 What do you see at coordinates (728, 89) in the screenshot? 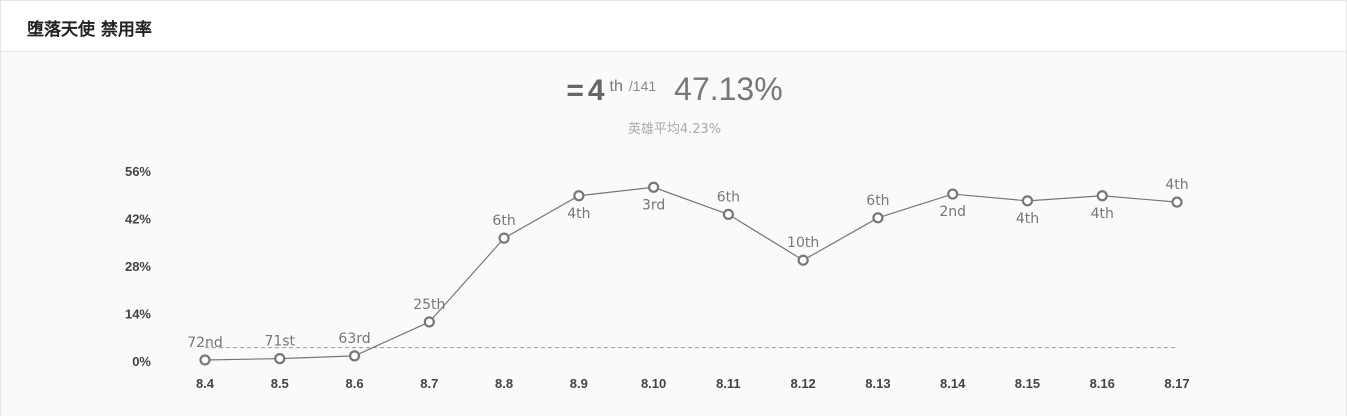
I see `ban-rate-value: 47.13%` at bounding box center [728, 89].